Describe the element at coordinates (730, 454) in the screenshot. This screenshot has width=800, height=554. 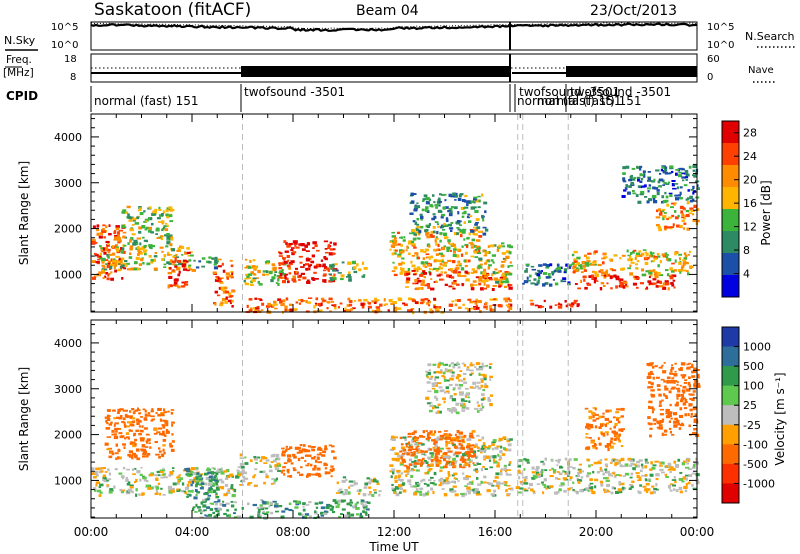
I see `colorbar-swatch` at that location.